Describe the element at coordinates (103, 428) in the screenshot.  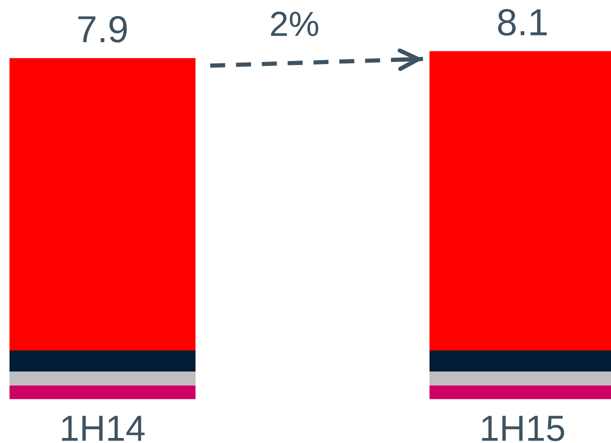
I see `x-tick-label: 1H14` at that location.